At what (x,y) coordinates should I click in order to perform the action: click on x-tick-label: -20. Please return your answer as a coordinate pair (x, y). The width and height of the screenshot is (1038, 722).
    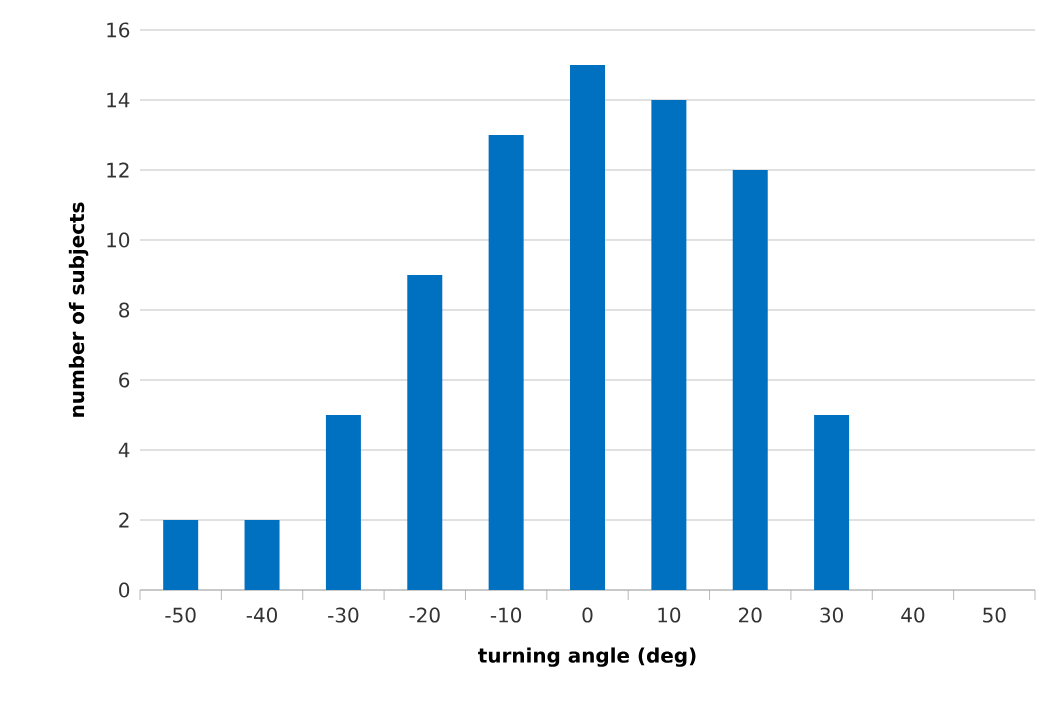
    Looking at the image, I should click on (424, 615).